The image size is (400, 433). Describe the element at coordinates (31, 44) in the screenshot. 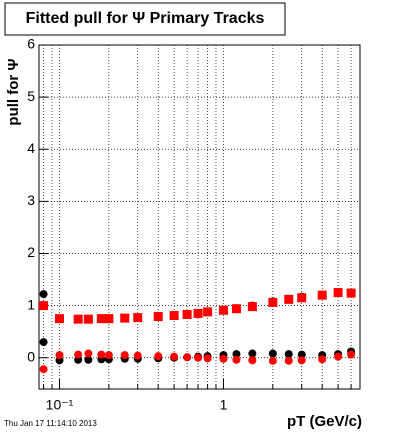

I see `y-tick-label: 6` at that location.